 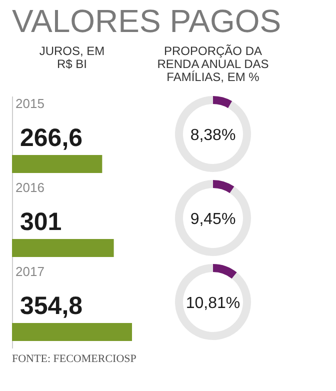 I want to click on data-label: 301, so click(x=41, y=222).